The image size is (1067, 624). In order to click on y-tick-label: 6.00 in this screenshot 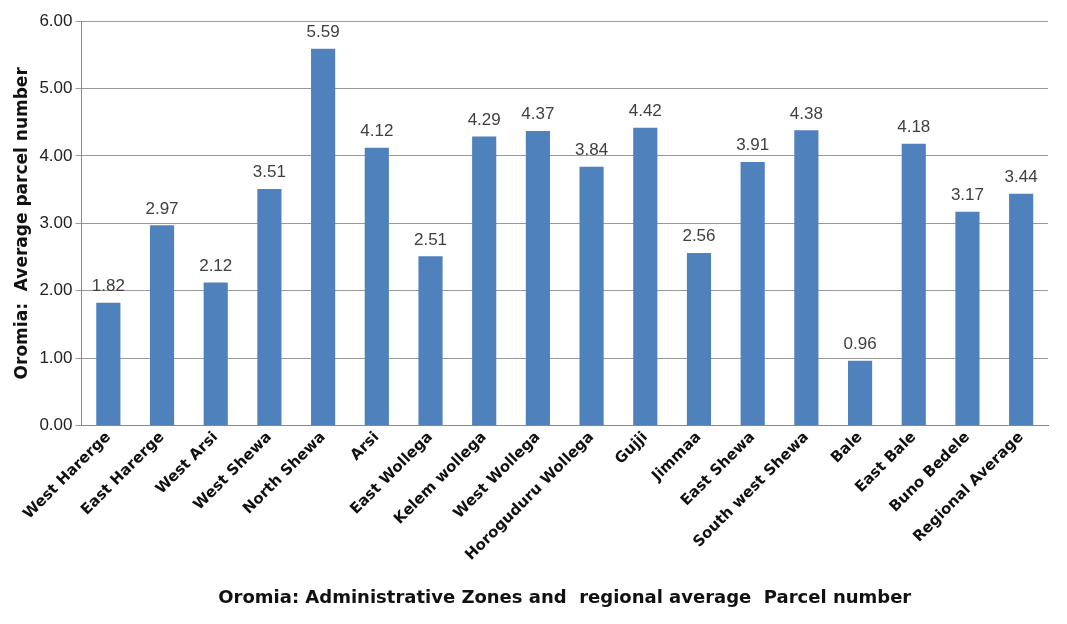, I will do `click(56, 20)`.